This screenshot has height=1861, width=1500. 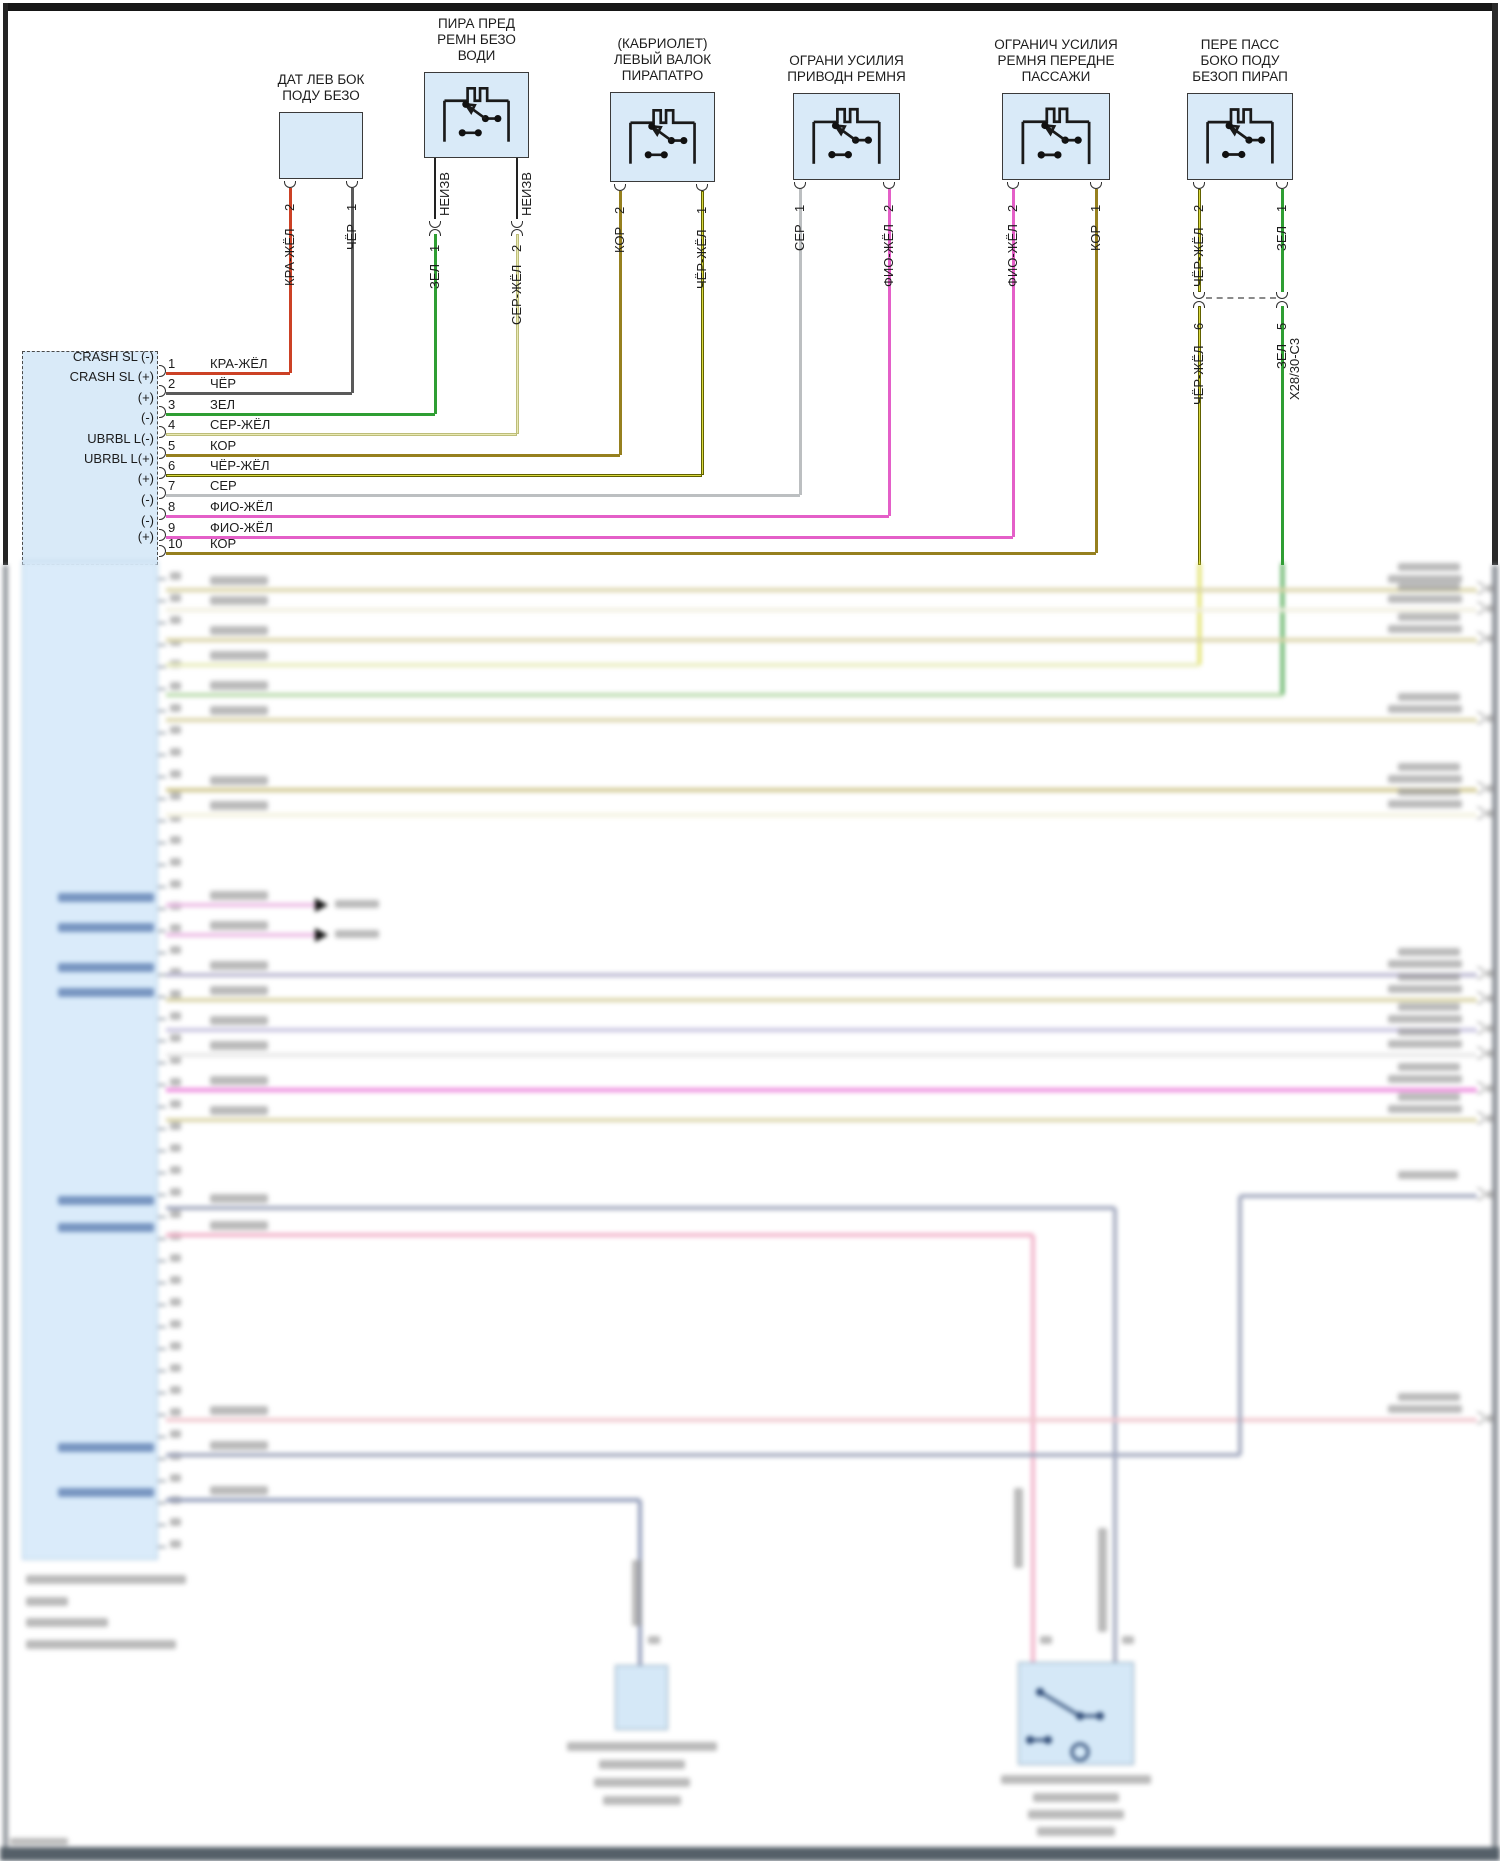 What do you see at coordinates (321, 905) in the screenshot?
I see `diode-arrow-icon` at bounding box center [321, 905].